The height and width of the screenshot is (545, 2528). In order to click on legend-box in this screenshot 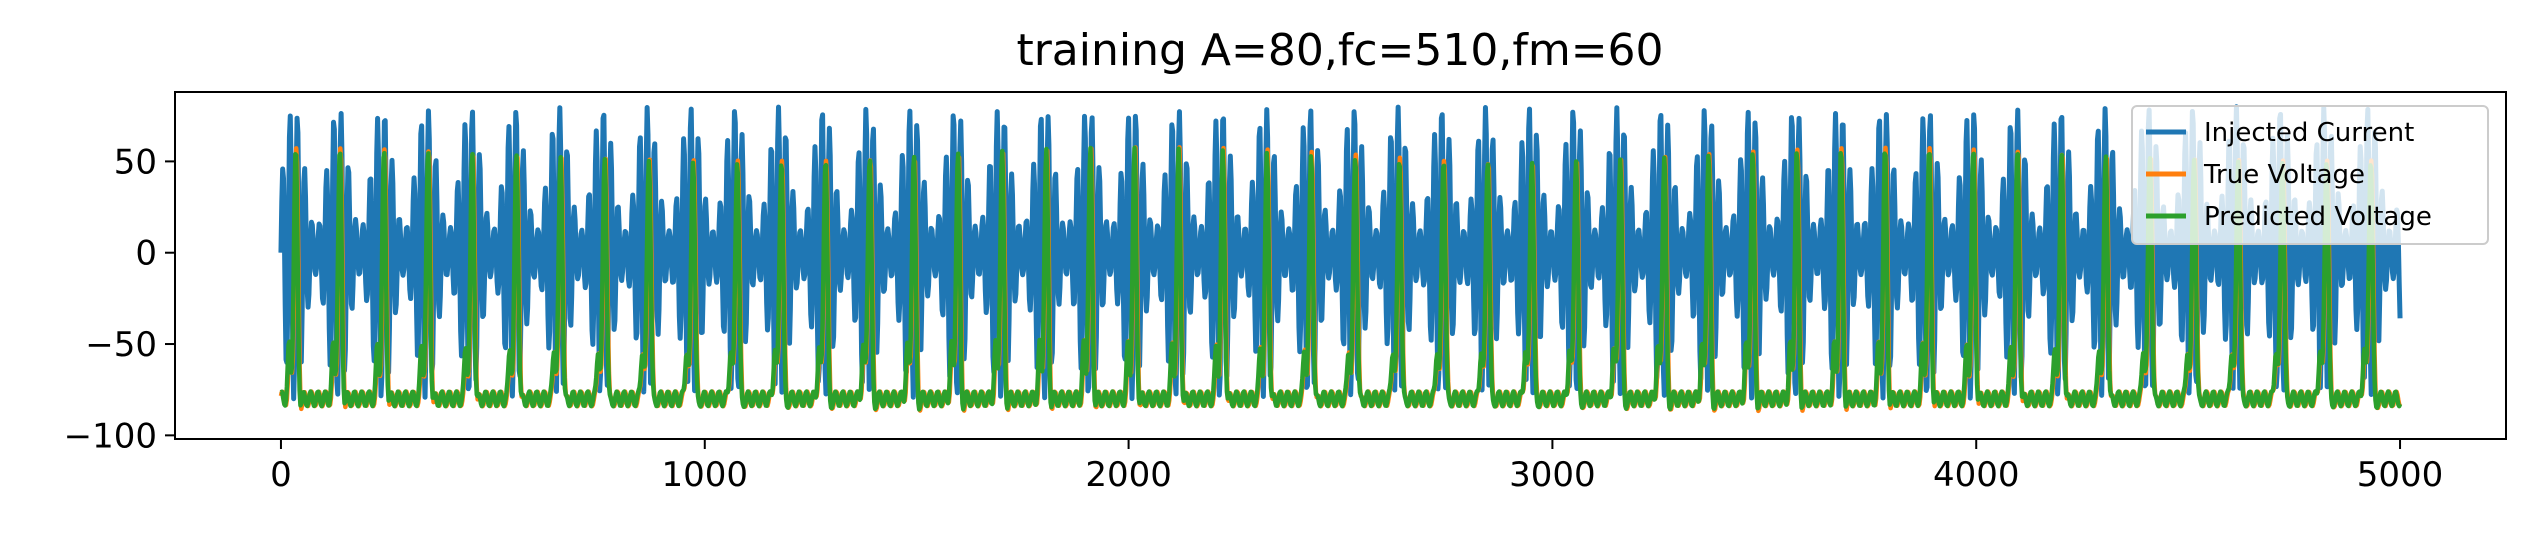, I will do `click(2310, 175)`.